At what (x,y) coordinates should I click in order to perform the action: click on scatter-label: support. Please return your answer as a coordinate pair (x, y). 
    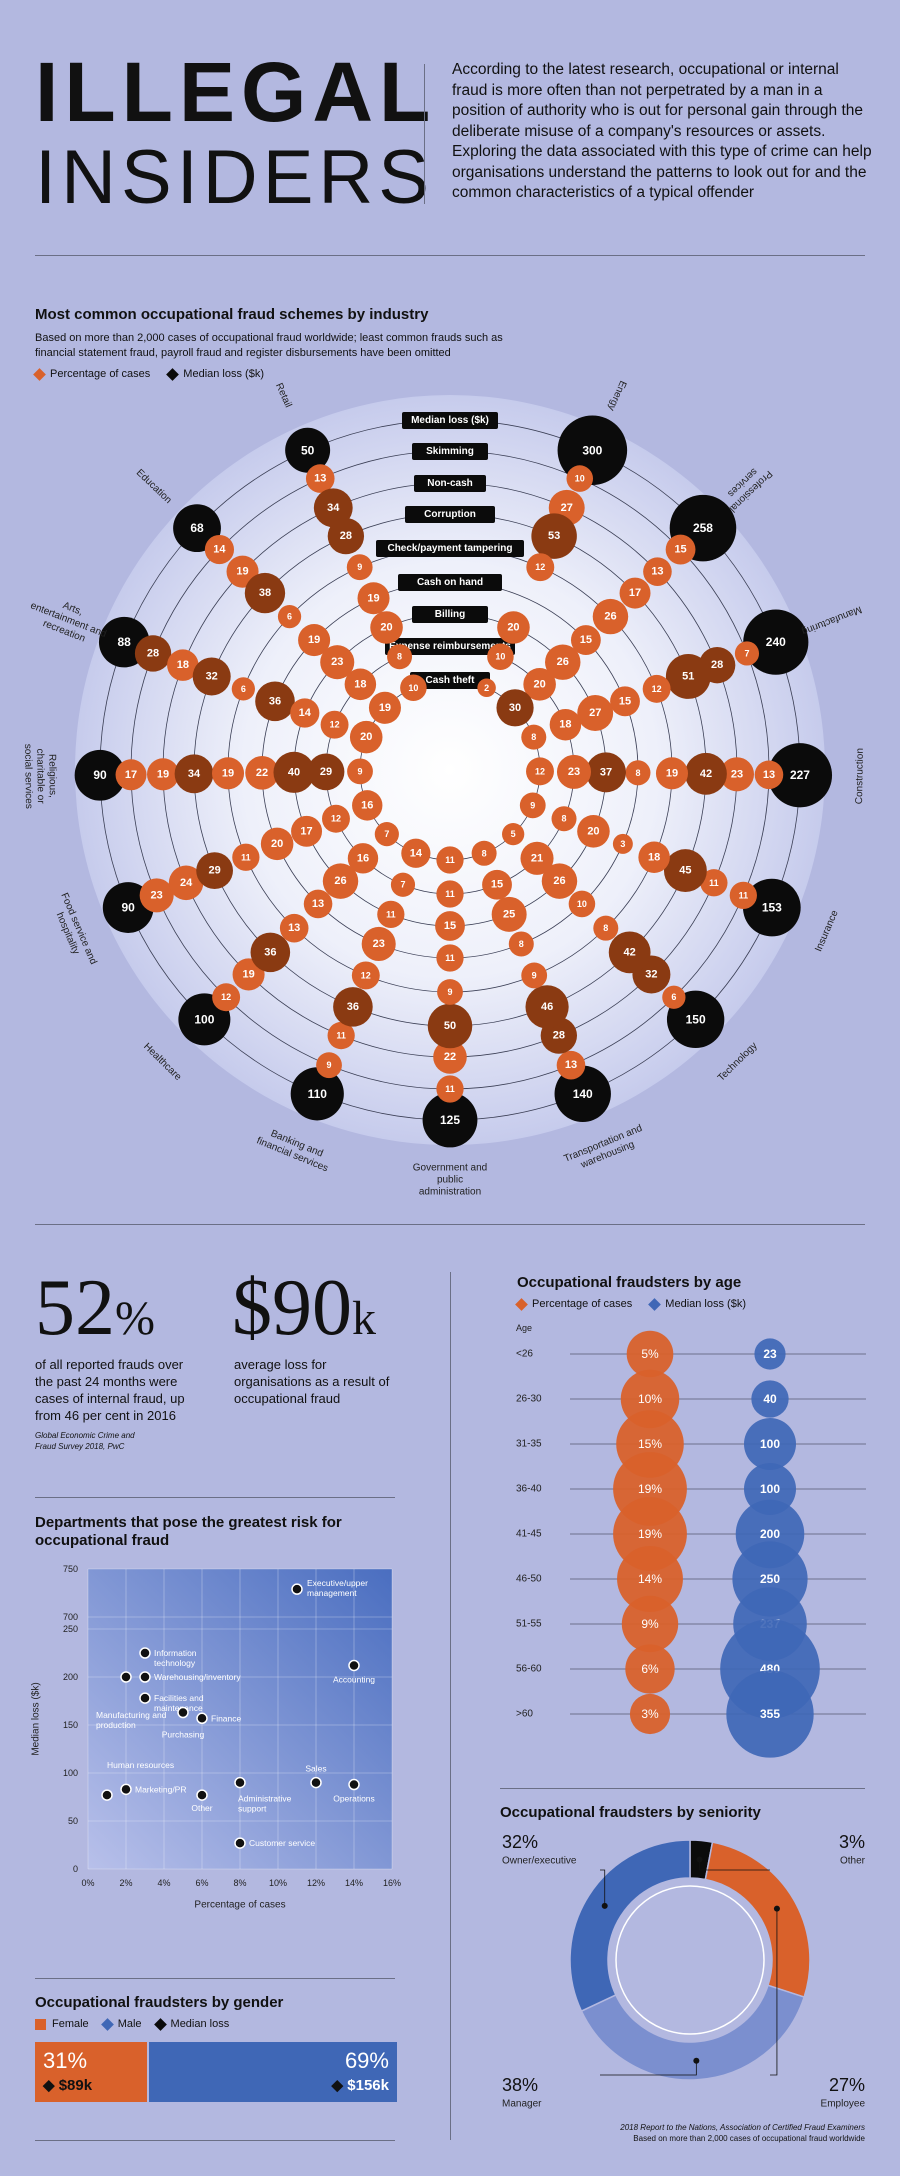
    Looking at the image, I should click on (252, 1809).